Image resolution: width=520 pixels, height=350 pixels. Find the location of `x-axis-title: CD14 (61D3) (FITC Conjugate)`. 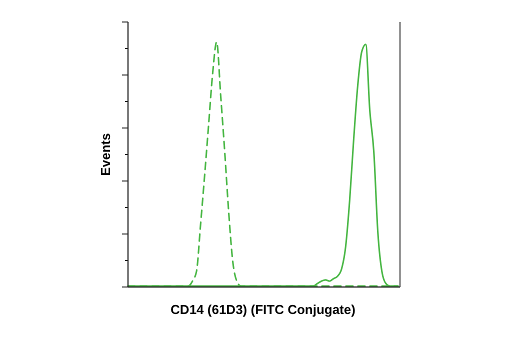

x-axis-title: CD14 (61D3) (FITC Conjugate) is located at coordinates (263, 309).